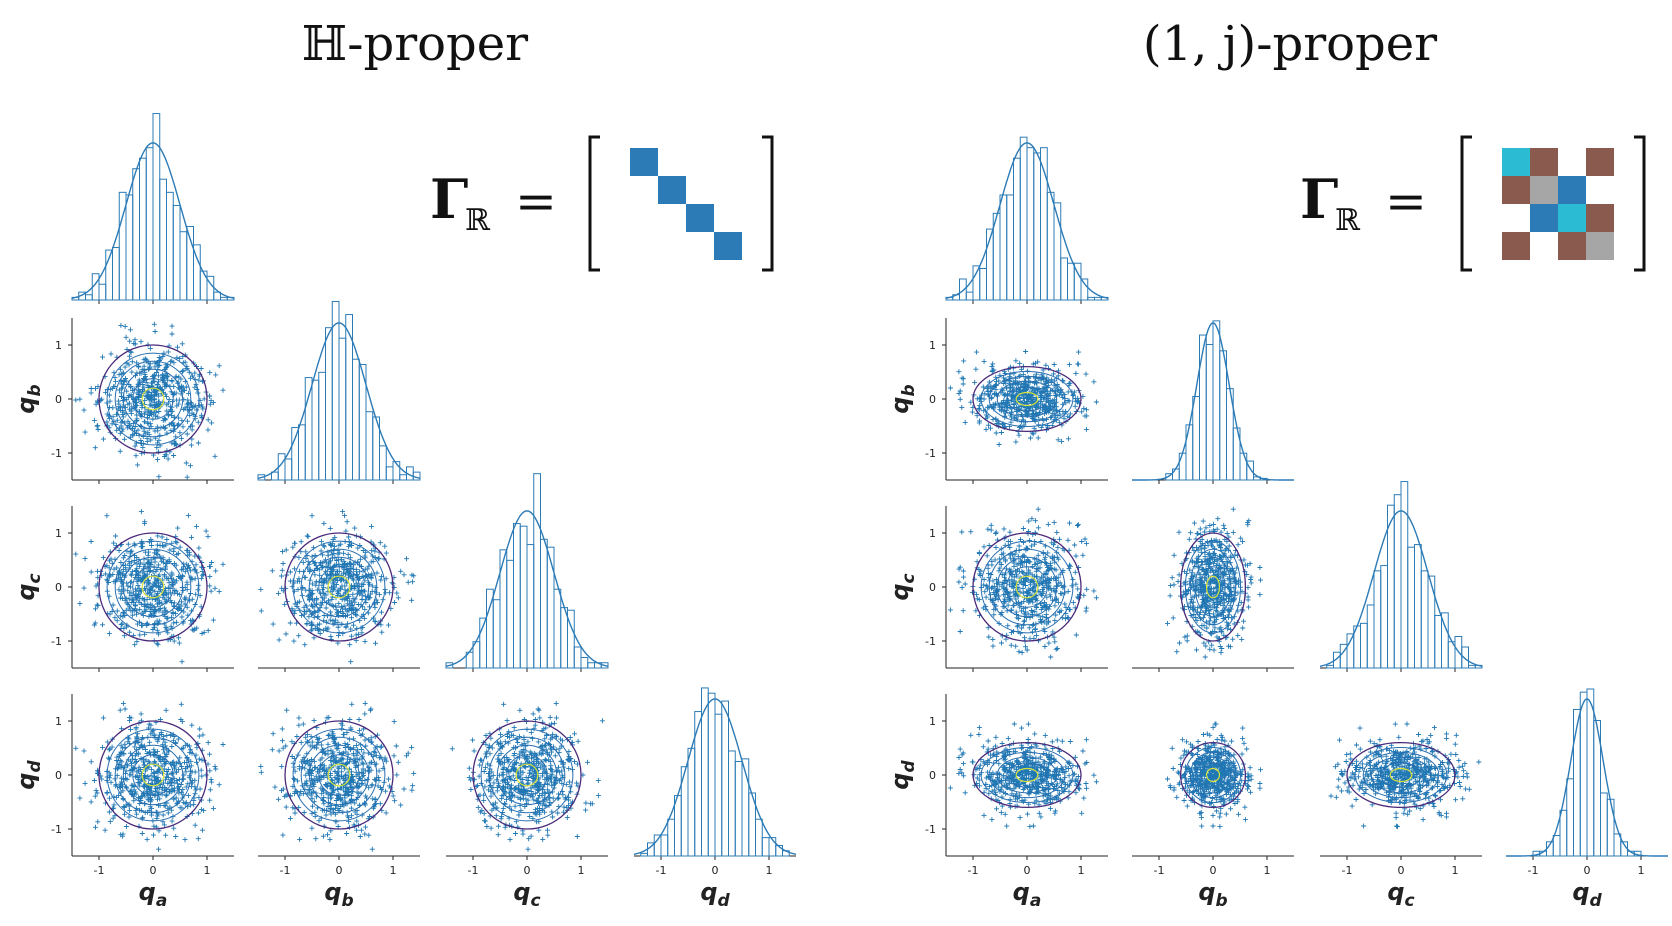  Describe the element at coordinates (449, 199) in the screenshot. I see `gamma-symbol: Γ` at that location.